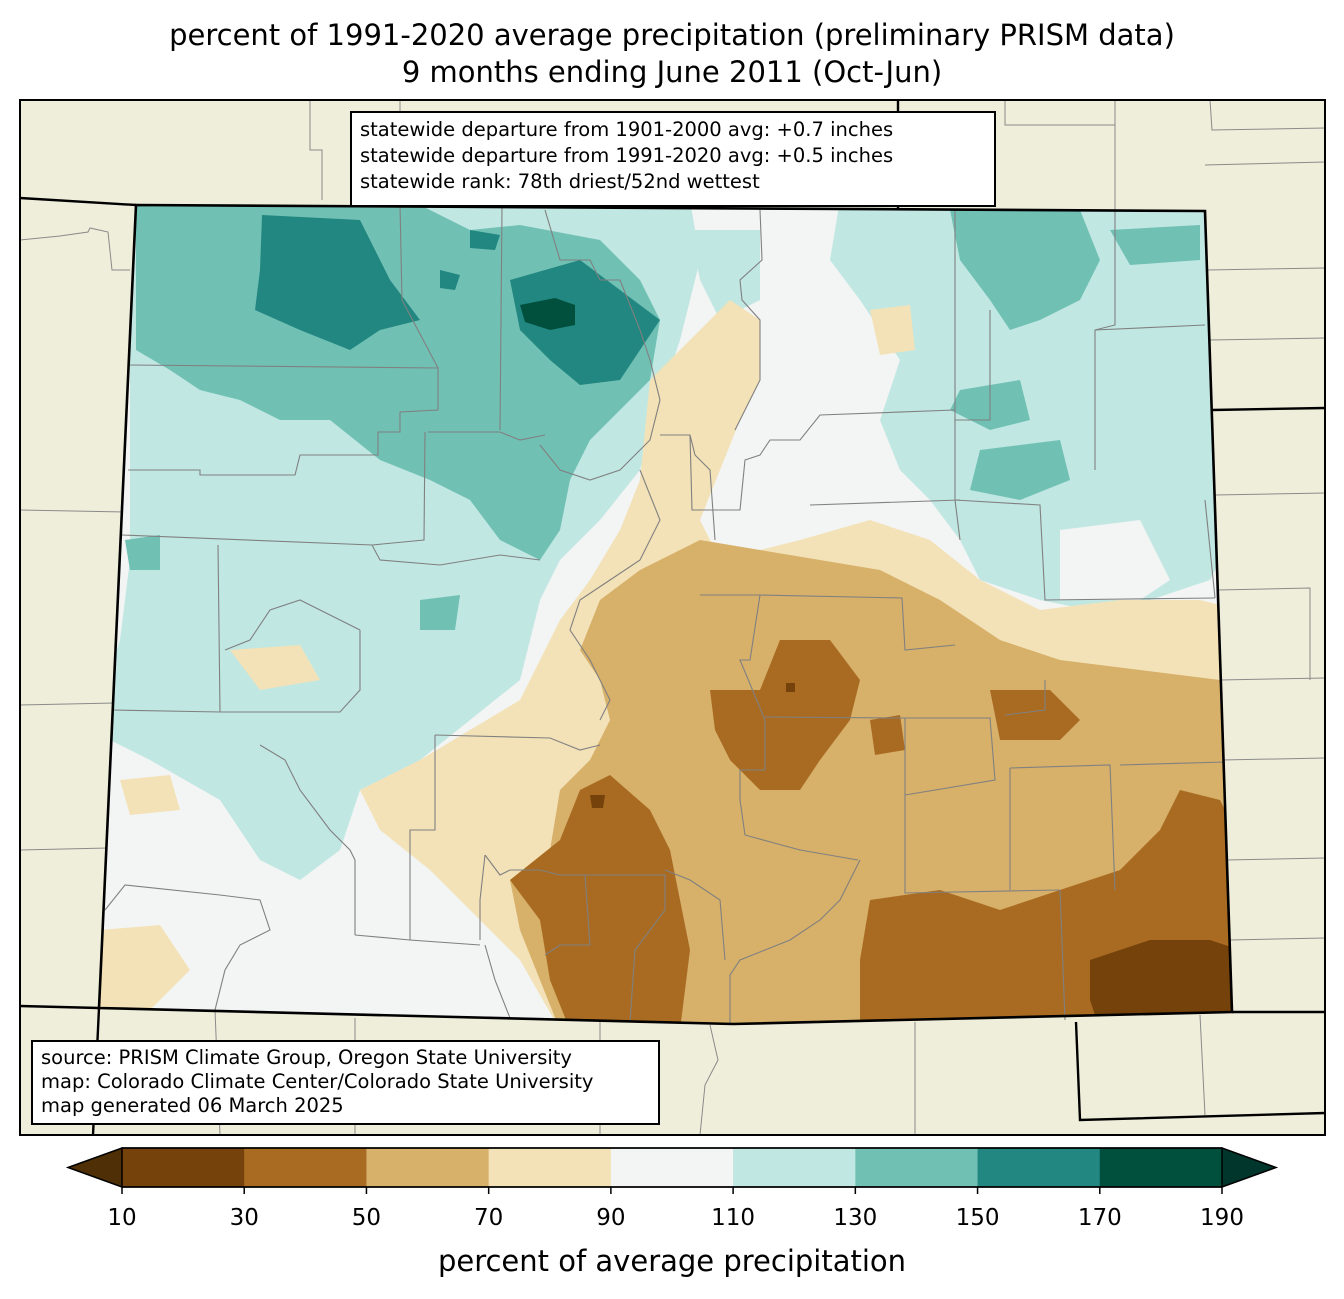 This screenshot has width=1344, height=1299. What do you see at coordinates (1249, 1167) in the screenshot?
I see `colorbar-over-arrow` at bounding box center [1249, 1167].